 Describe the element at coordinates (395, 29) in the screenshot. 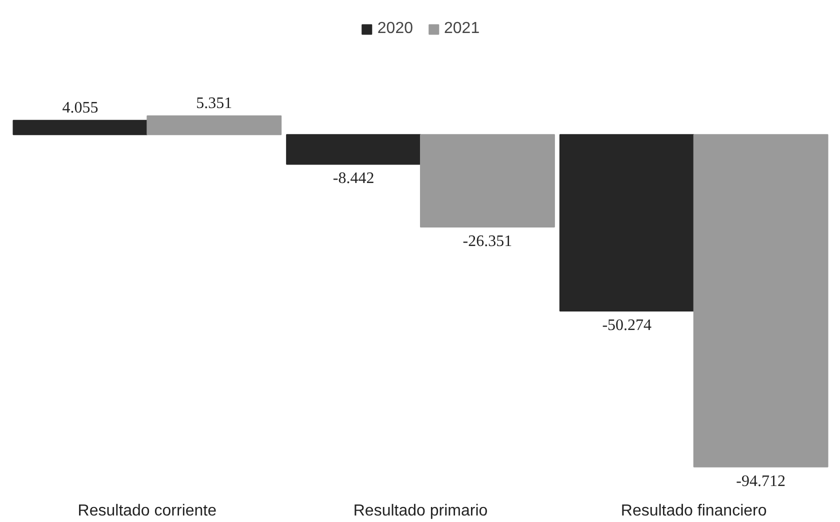

I see `legend-label: 2020` at that location.